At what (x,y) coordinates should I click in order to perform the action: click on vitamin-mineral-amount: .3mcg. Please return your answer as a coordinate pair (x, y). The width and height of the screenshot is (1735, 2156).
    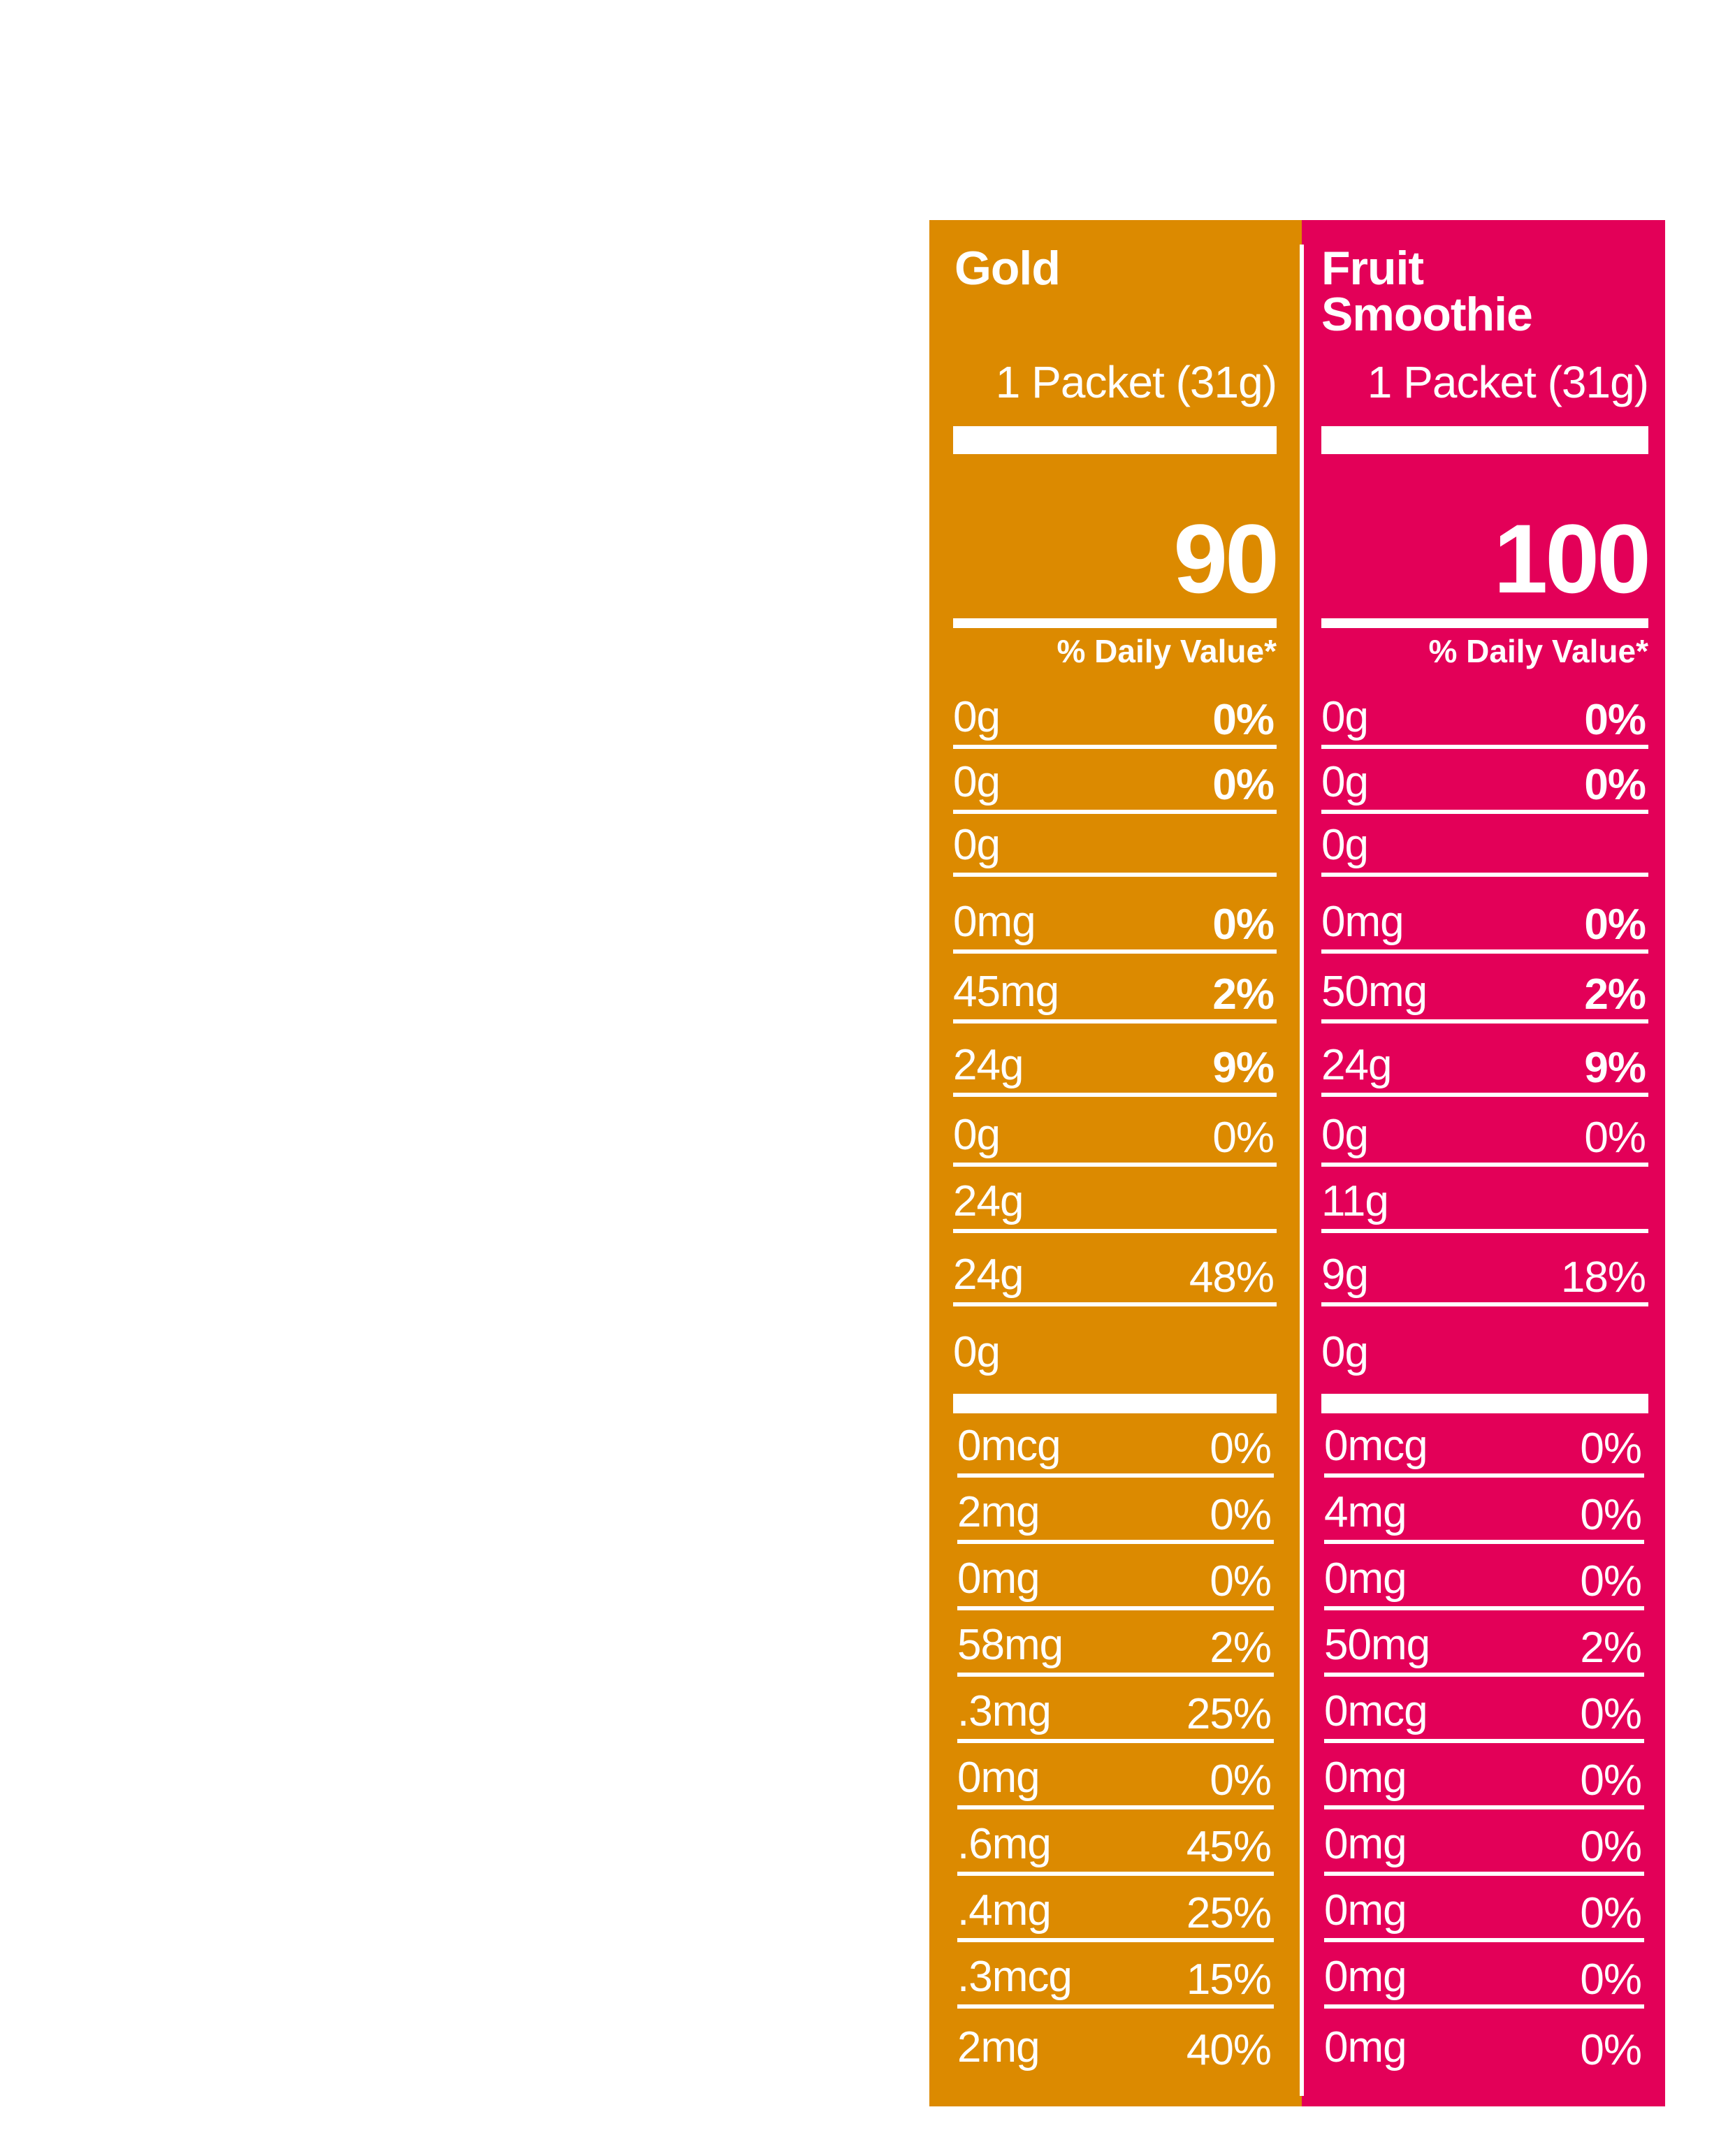
    Looking at the image, I should click on (1015, 1977).